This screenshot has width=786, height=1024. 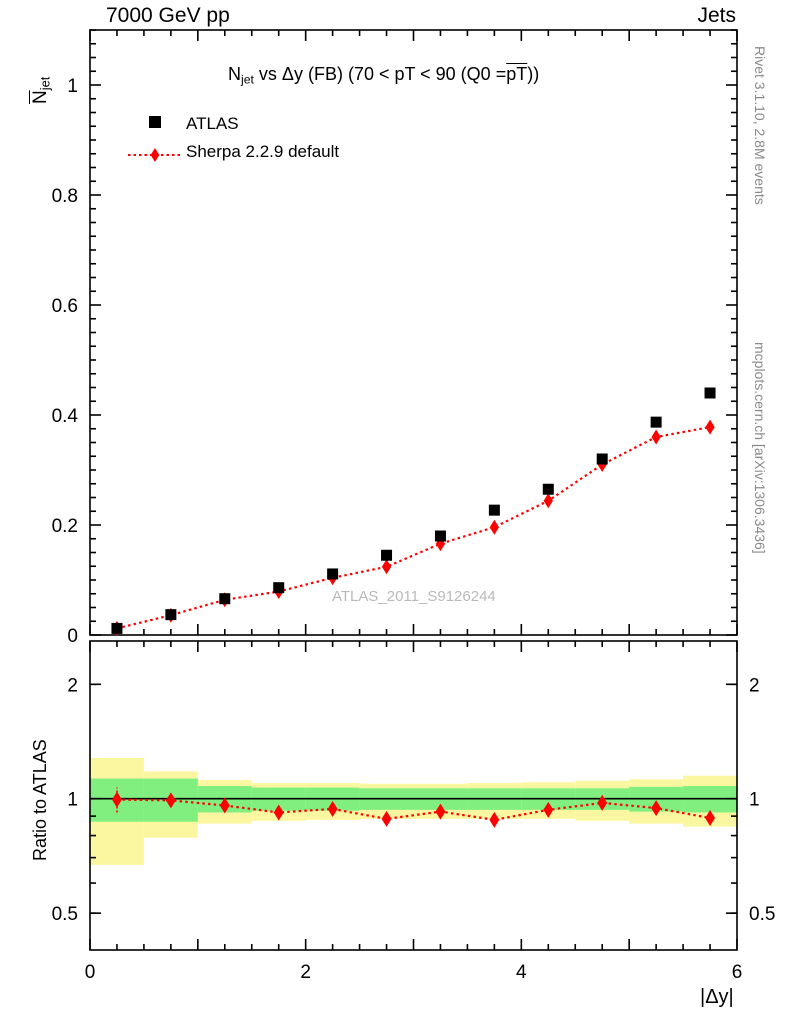 I want to click on main-y-tick-label: 0.4, so click(x=65, y=416).